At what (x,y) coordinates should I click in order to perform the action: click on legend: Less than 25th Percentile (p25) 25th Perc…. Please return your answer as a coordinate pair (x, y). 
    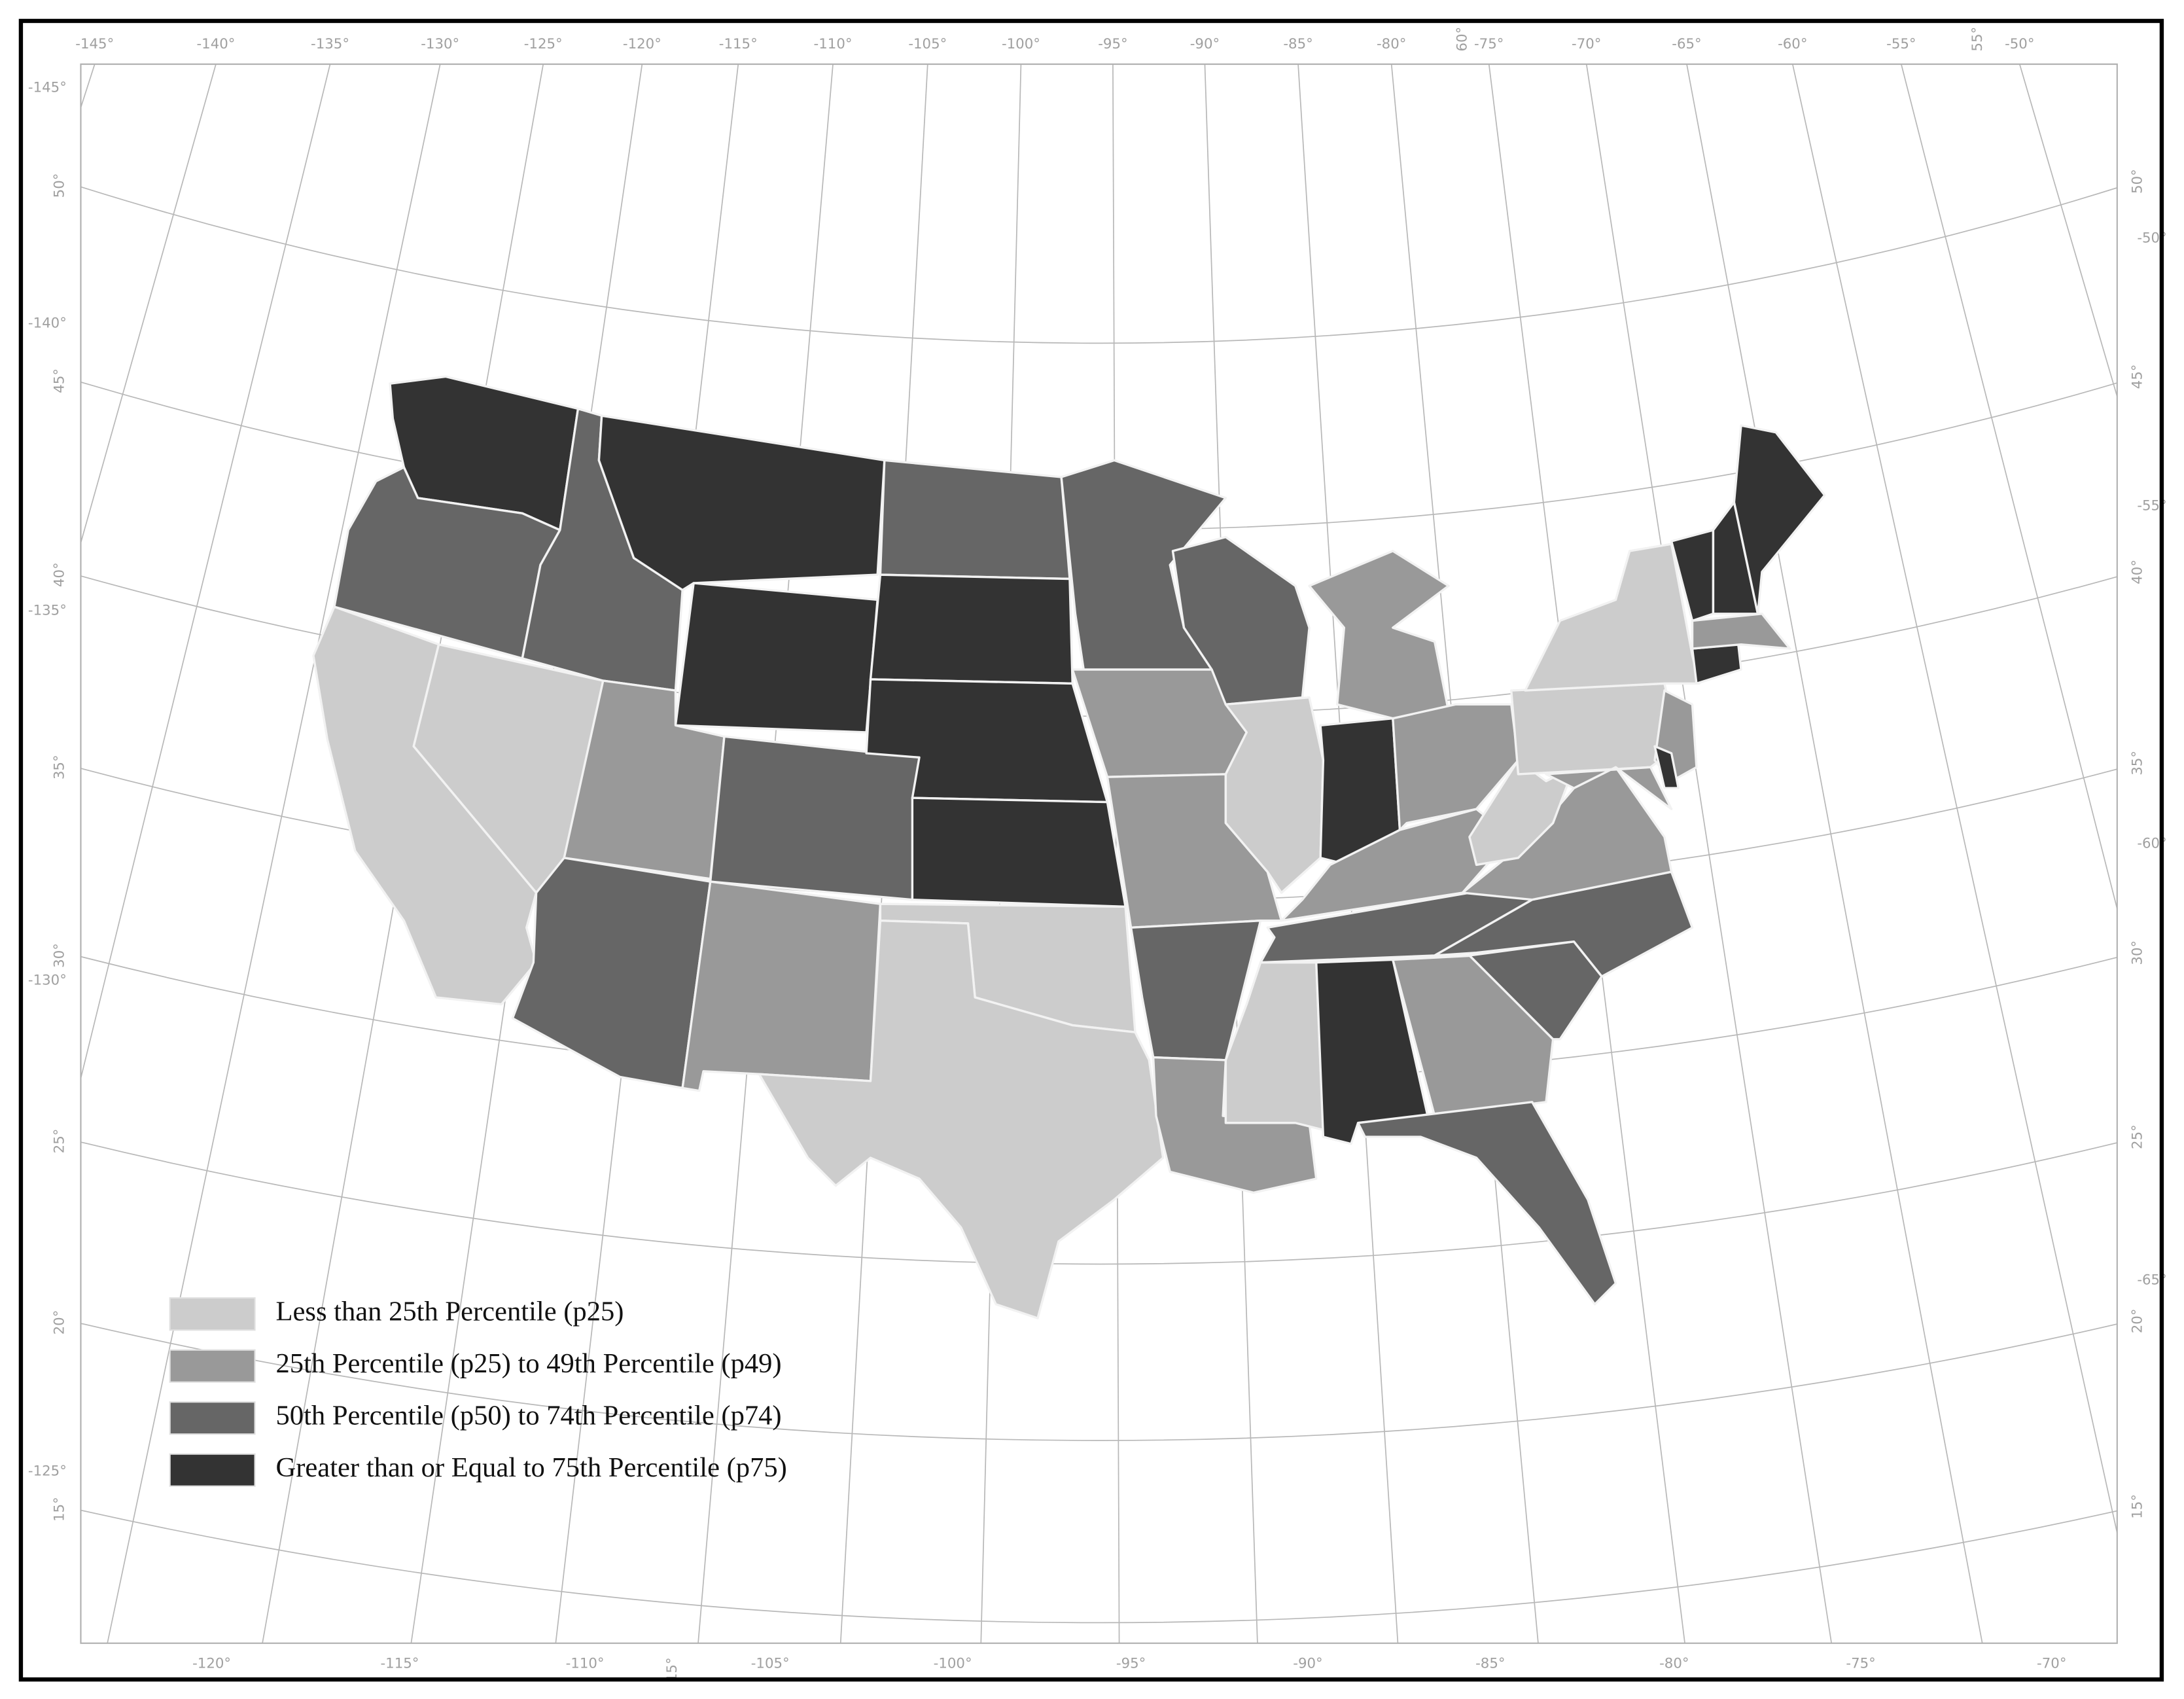
    Looking at the image, I should click on (478, 1392).